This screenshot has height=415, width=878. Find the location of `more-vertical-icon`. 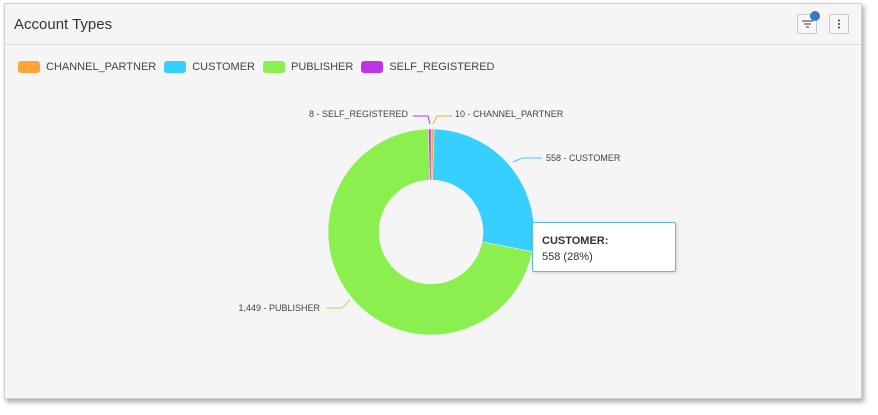

more-vertical-icon is located at coordinates (839, 24).